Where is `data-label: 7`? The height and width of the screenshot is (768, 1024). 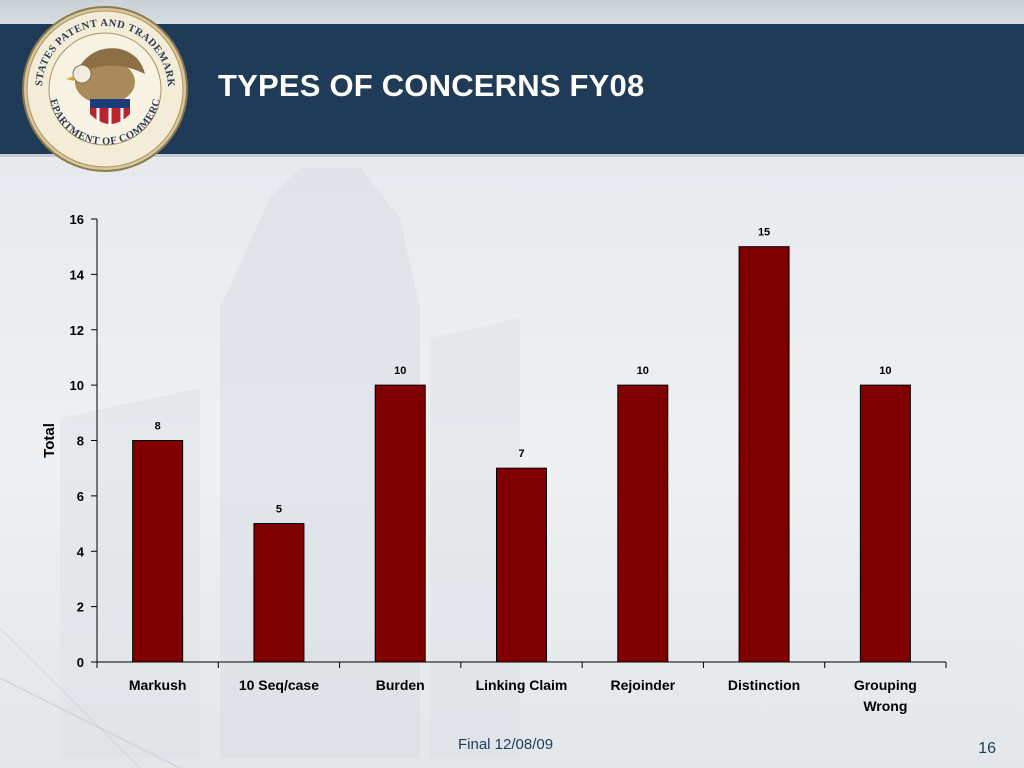
data-label: 7 is located at coordinates (521, 454).